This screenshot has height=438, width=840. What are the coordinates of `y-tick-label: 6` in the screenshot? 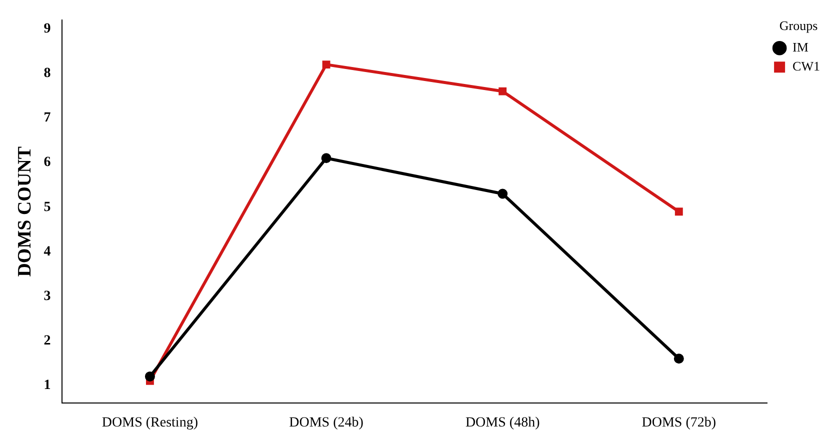 It's located at (47, 162).